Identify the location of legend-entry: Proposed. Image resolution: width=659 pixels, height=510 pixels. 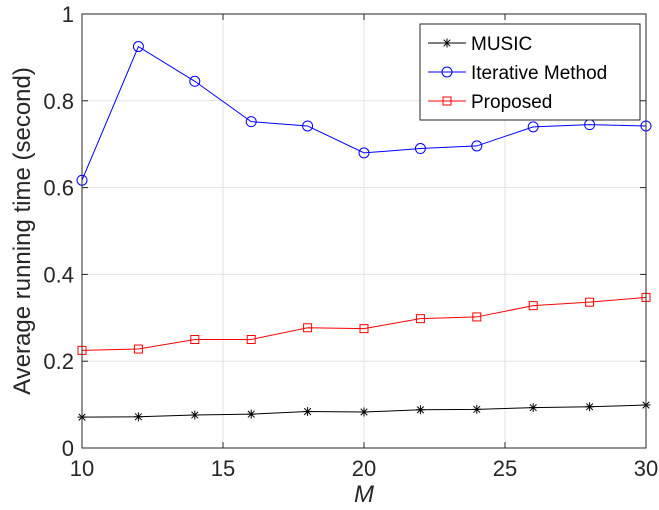
(490, 102).